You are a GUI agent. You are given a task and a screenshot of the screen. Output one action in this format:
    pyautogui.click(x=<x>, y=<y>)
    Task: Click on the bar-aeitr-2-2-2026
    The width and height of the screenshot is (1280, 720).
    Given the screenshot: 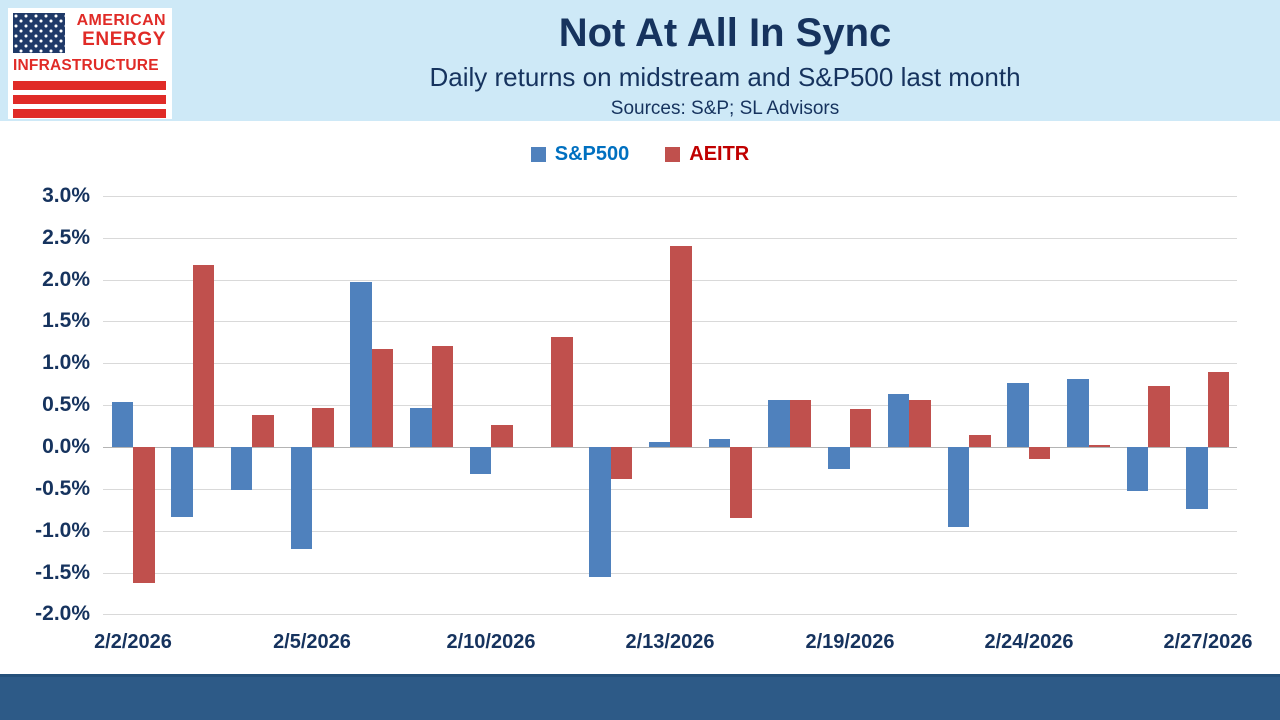 What is the action you would take?
    pyautogui.click(x=144, y=515)
    